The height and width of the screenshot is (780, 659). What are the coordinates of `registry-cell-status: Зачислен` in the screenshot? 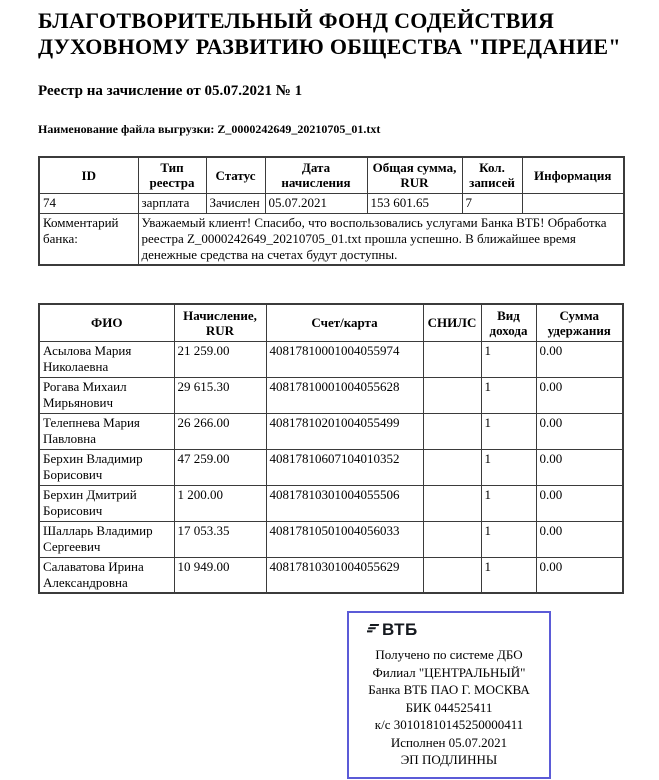 It's located at (235, 203).